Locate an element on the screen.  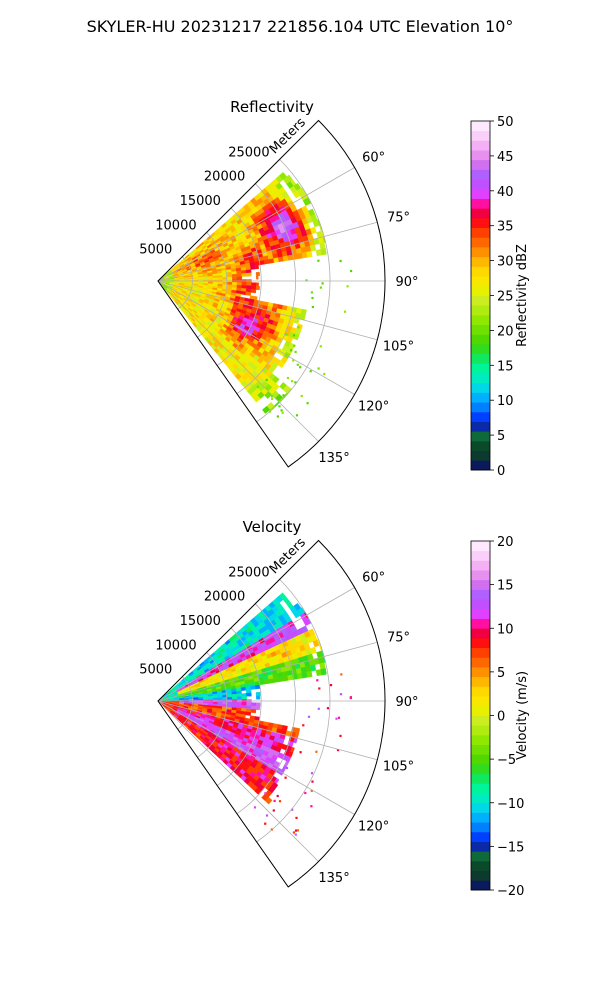
colorbar-tick-label: 20 is located at coordinates (505, 331).